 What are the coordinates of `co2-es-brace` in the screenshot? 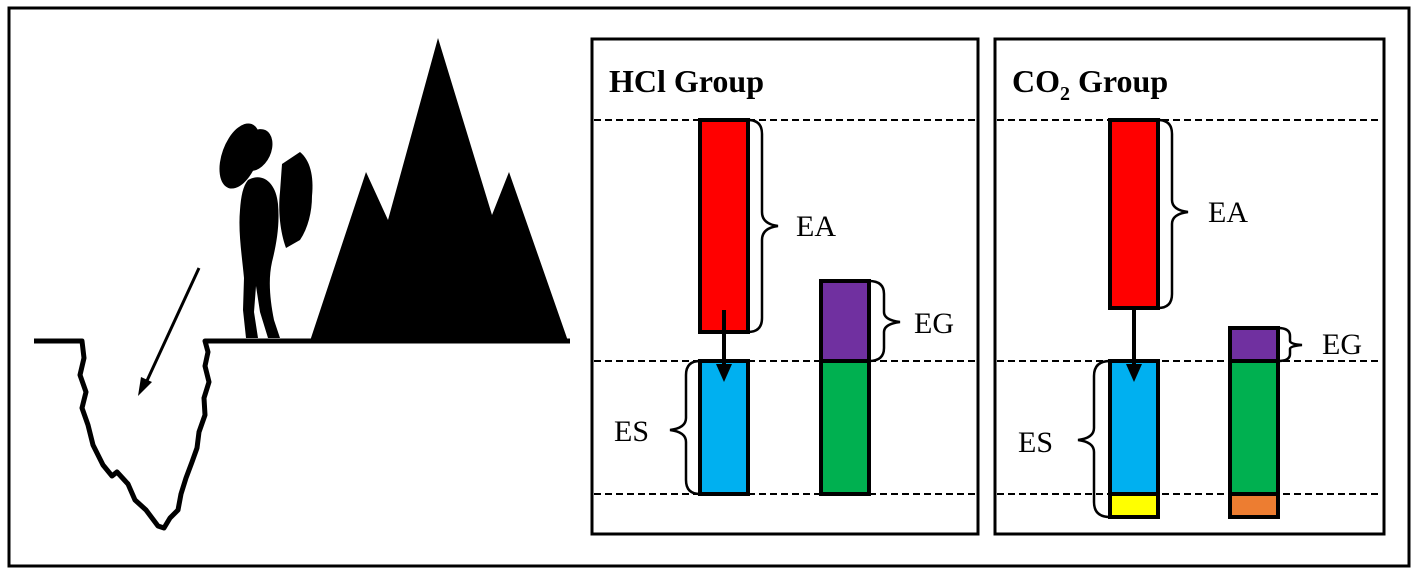 It's located at (1094, 439).